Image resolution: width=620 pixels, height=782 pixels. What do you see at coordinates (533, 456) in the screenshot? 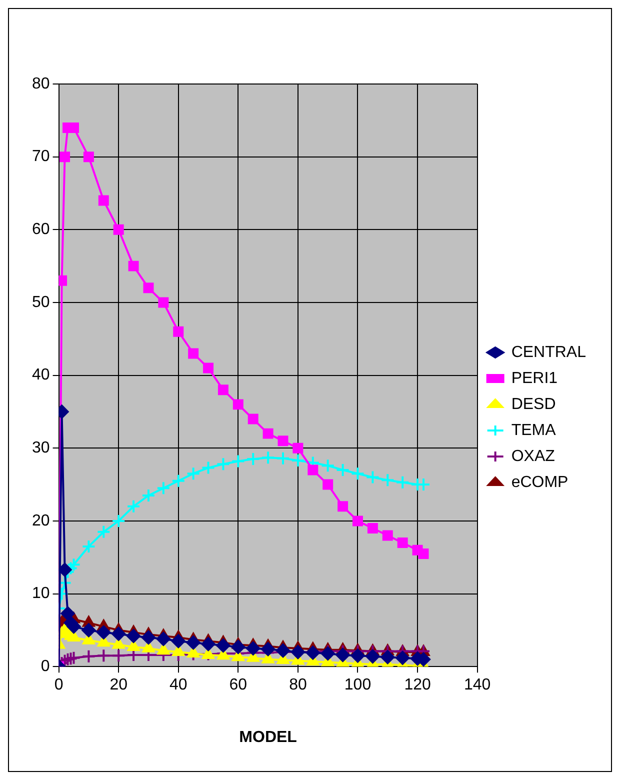
I see `legend-label: OXAZ` at bounding box center [533, 456].